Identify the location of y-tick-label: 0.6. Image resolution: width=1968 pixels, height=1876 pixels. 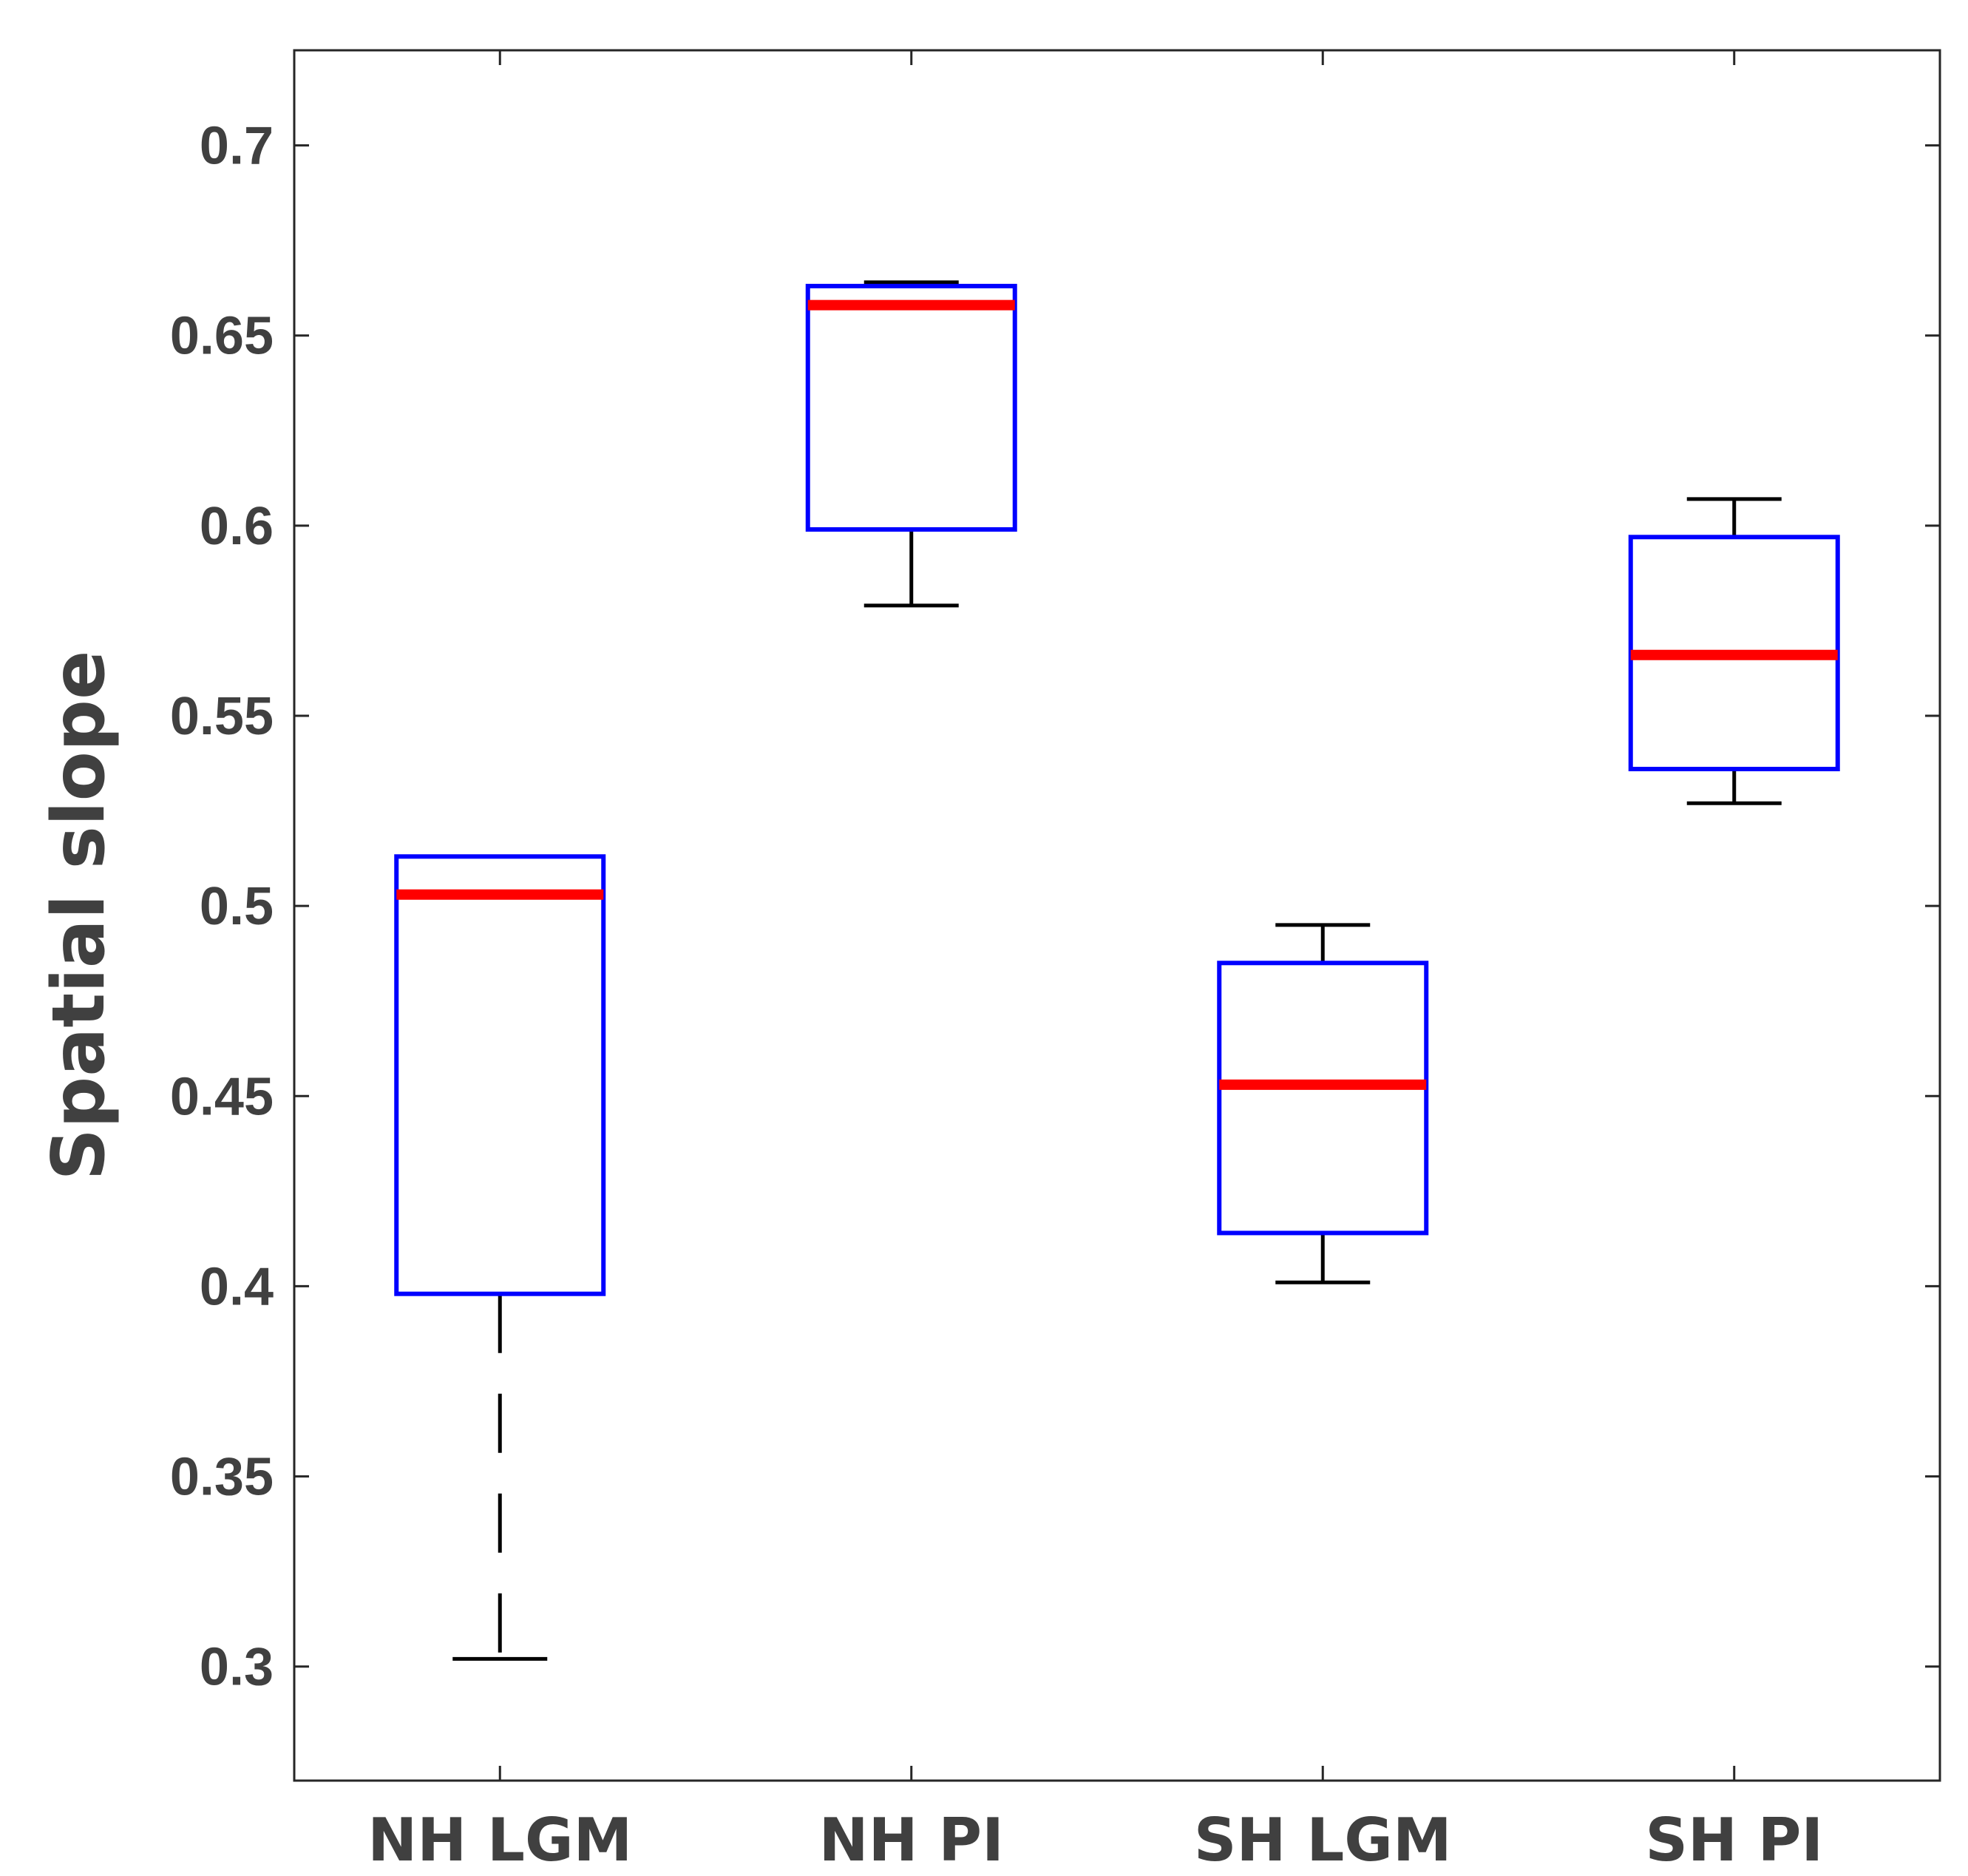
(237, 526).